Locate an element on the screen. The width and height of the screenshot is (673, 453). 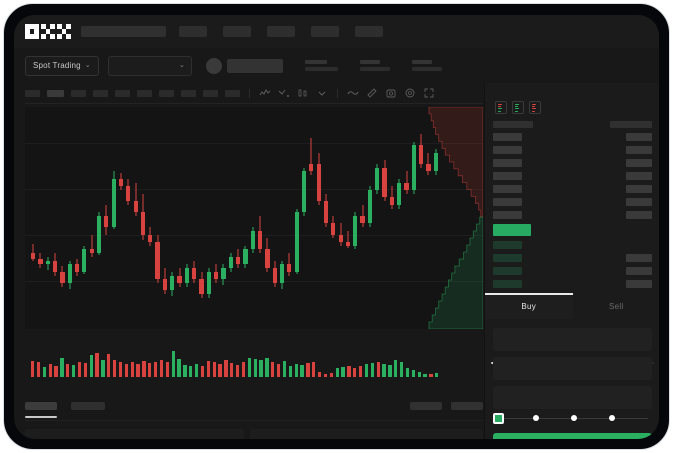
chart-gridline is located at coordinates (254, 281).